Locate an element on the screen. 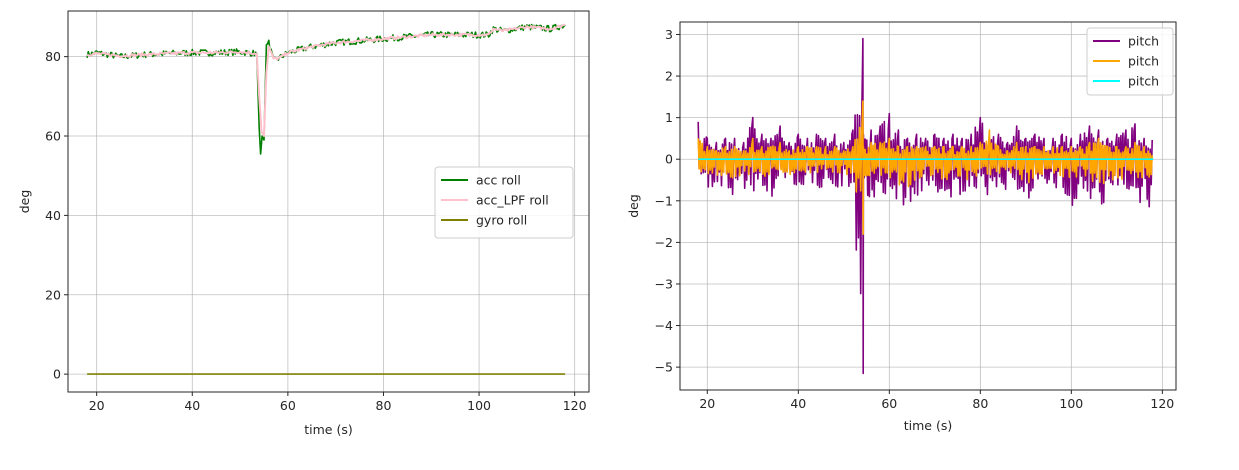 This screenshot has height=470, width=1239. y-tick-label: 1 is located at coordinates (669, 117).